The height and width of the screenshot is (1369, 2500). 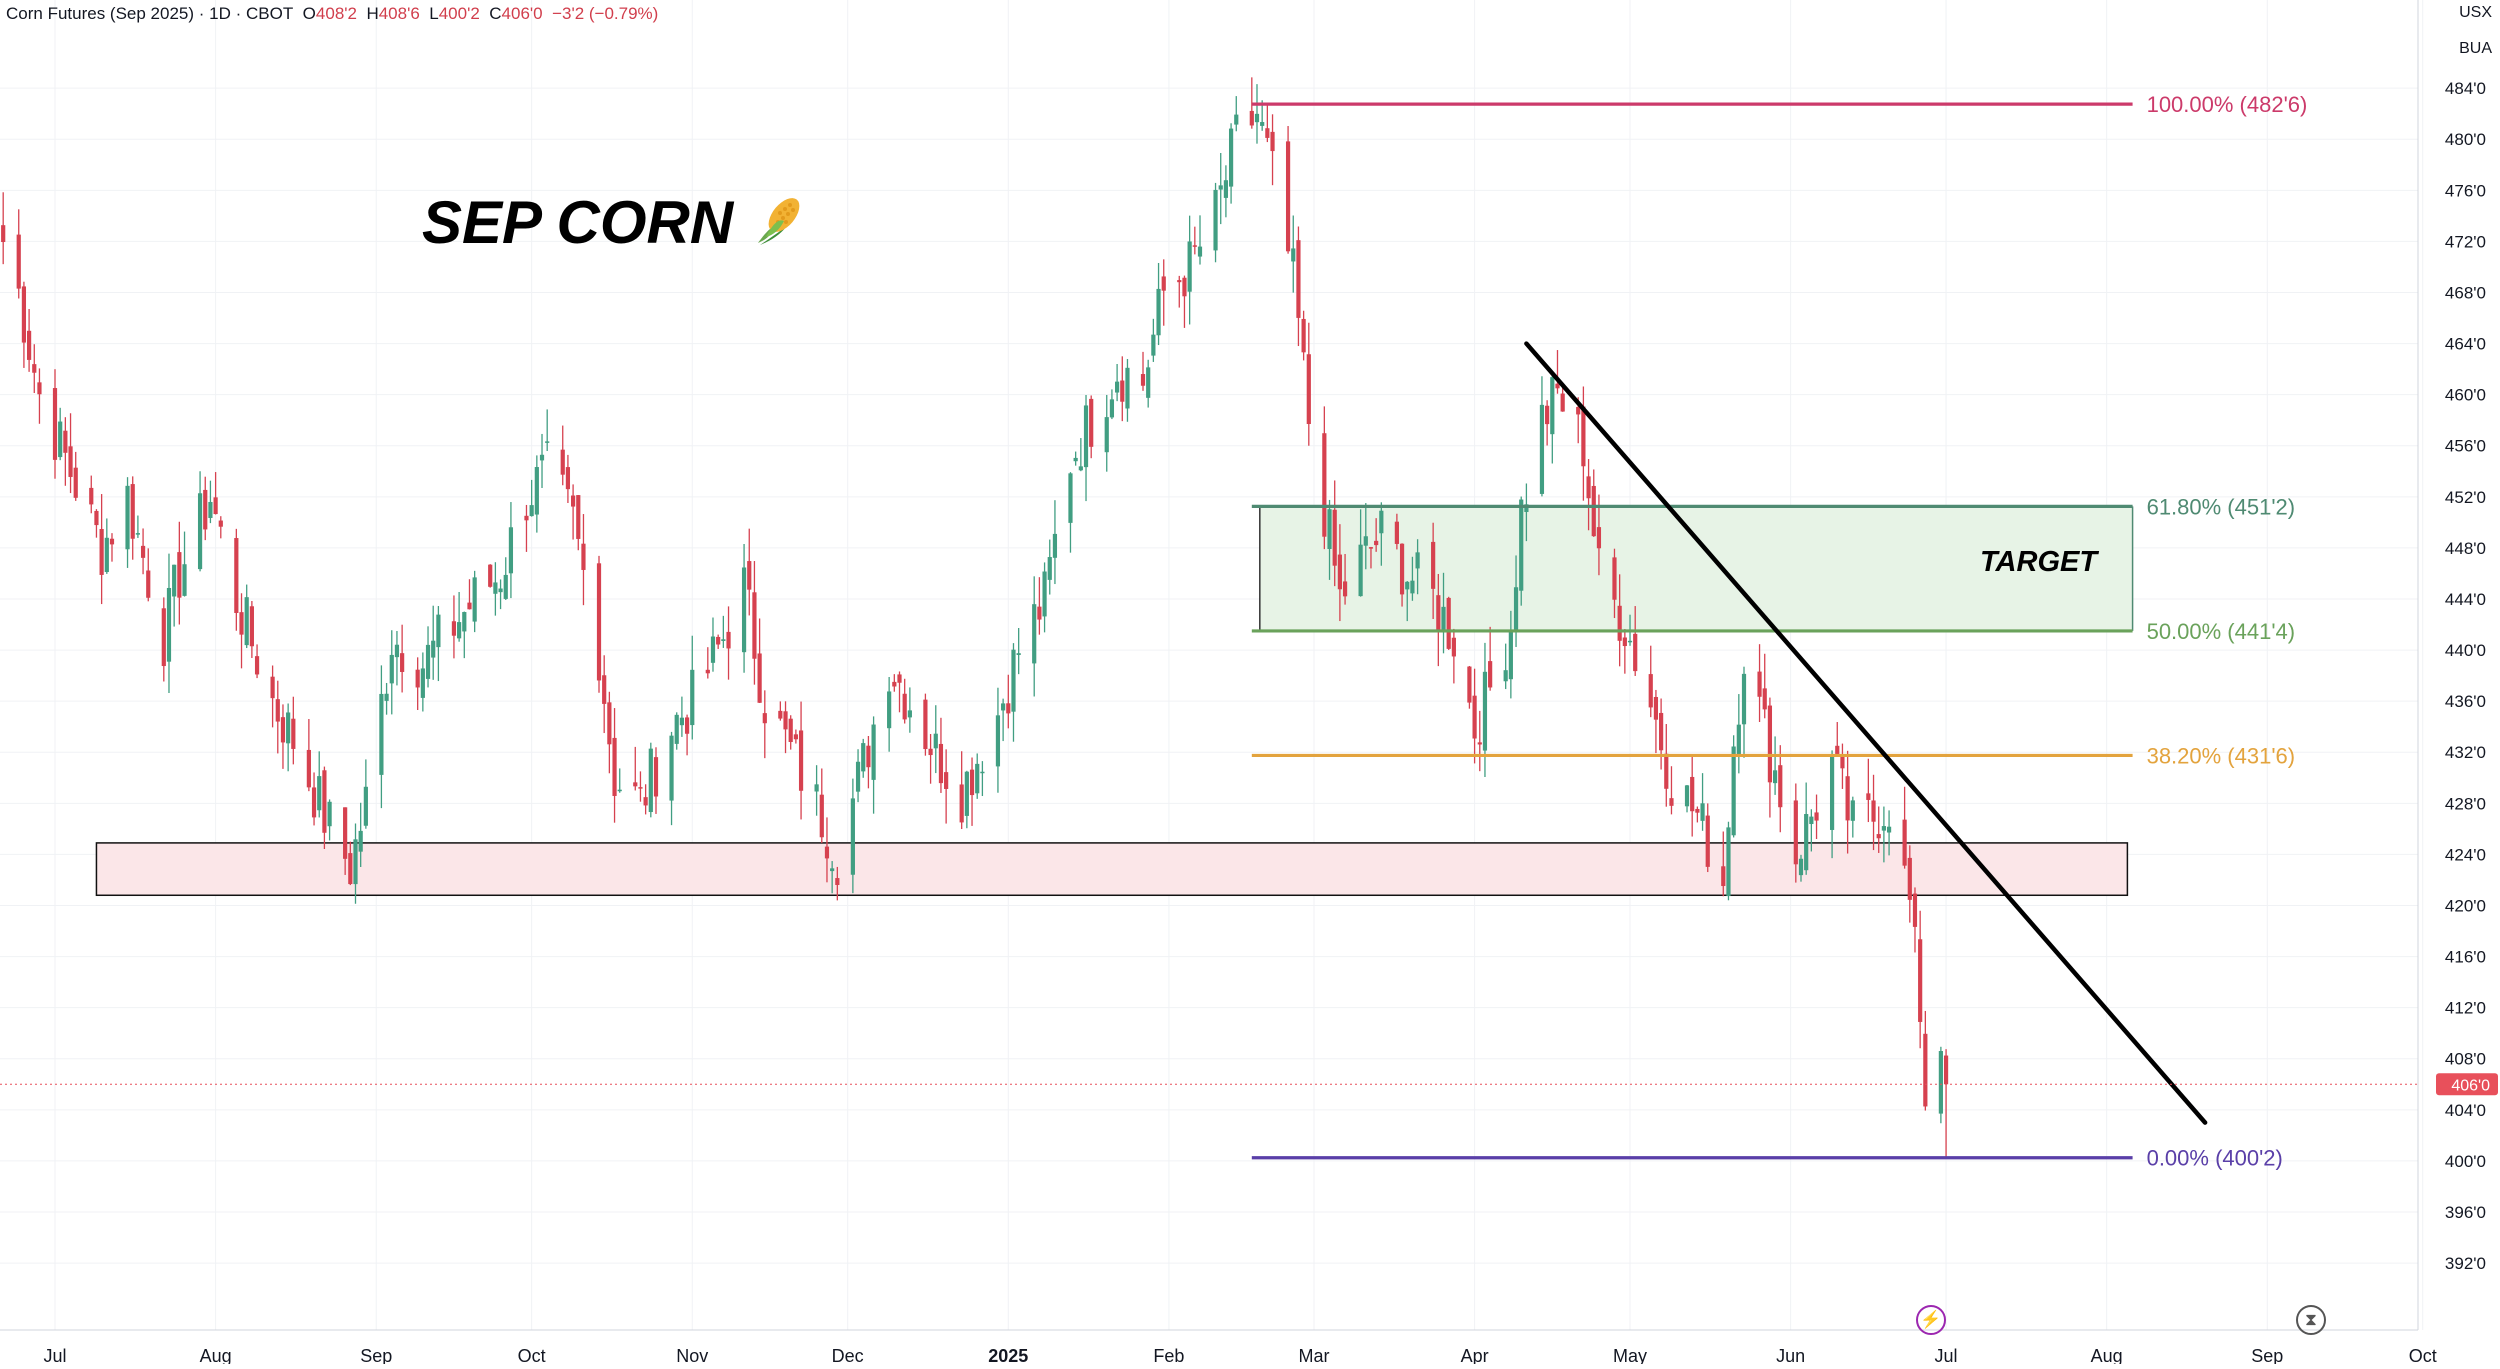 I want to click on y-tick-label: 464'0, so click(x=2465, y=344).